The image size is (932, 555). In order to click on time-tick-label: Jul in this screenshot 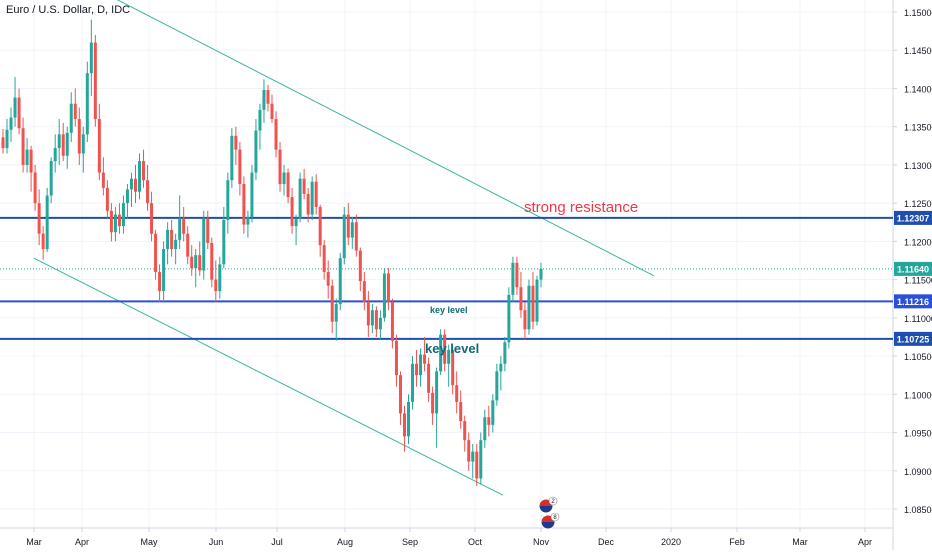, I will do `click(277, 542)`.